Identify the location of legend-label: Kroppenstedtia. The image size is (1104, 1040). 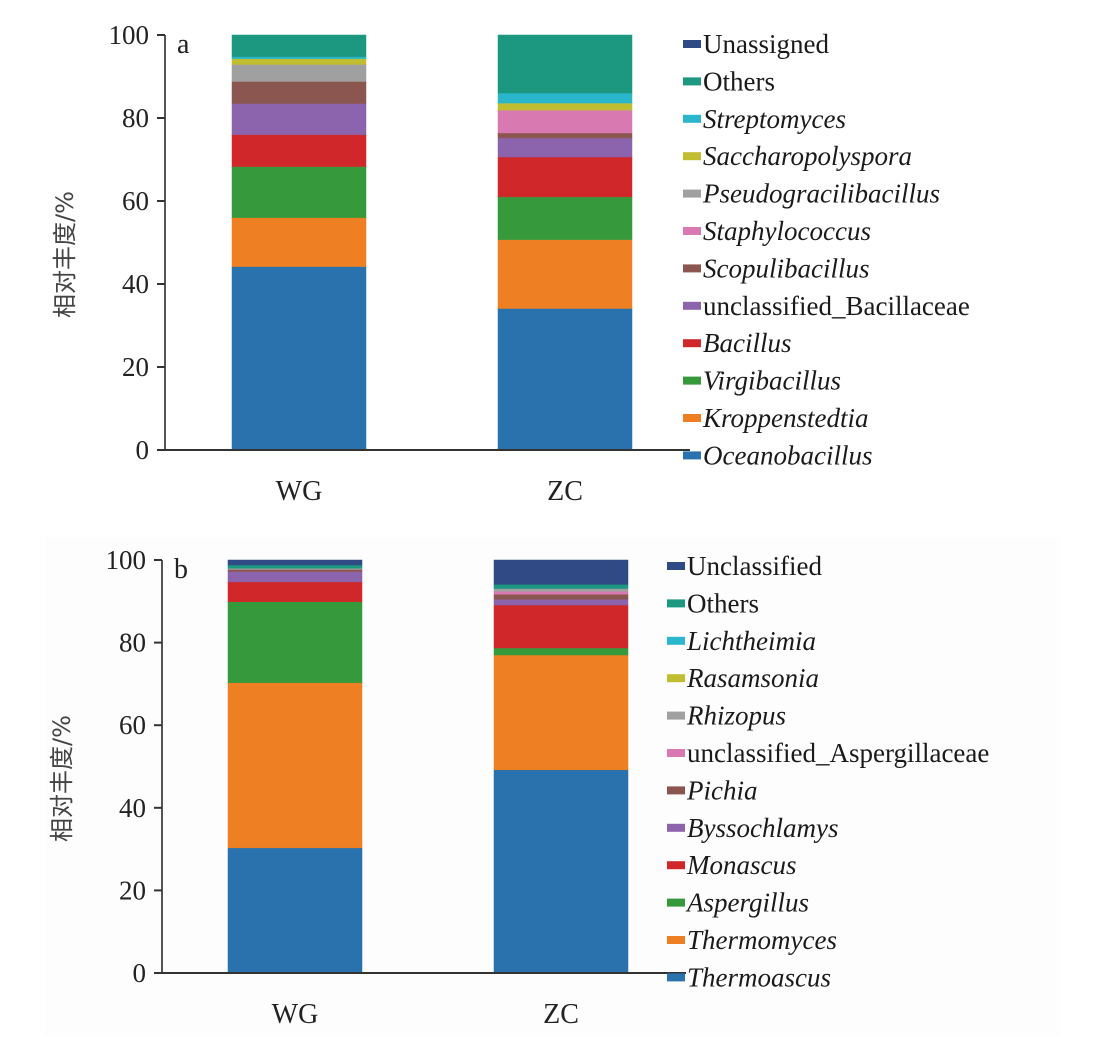
(785, 418).